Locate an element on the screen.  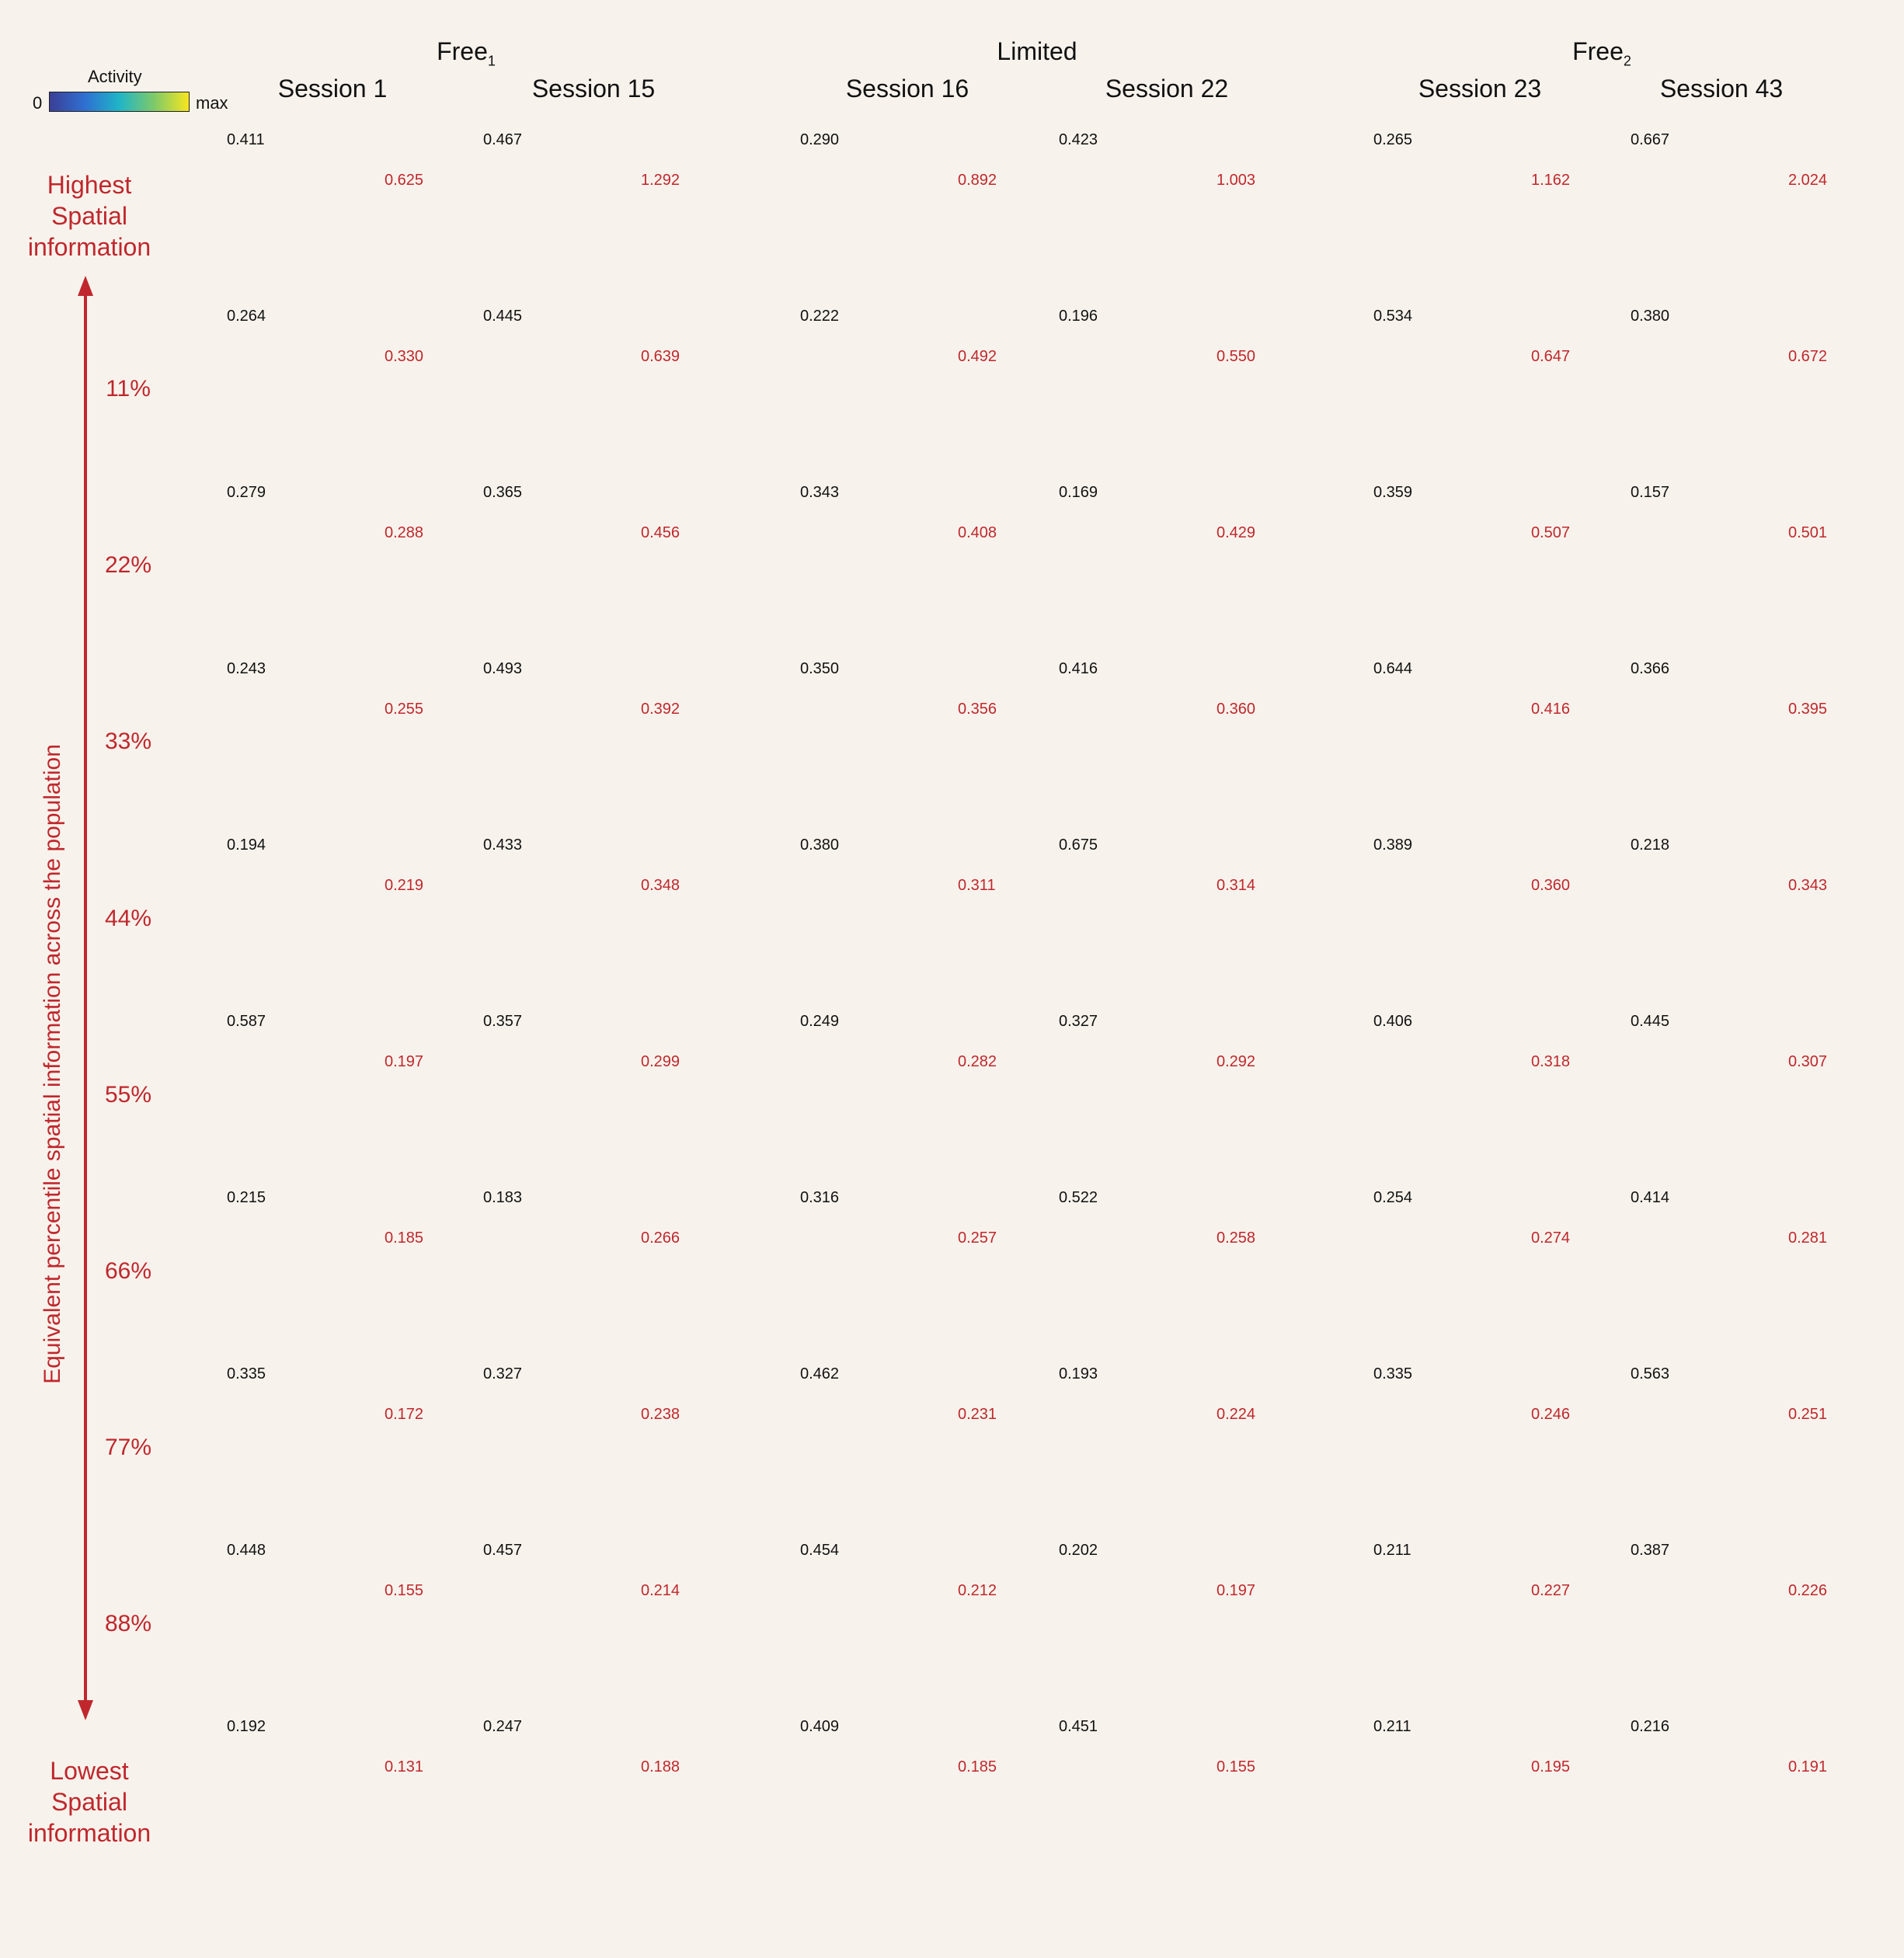
percentile-22: 22% is located at coordinates (128, 565).